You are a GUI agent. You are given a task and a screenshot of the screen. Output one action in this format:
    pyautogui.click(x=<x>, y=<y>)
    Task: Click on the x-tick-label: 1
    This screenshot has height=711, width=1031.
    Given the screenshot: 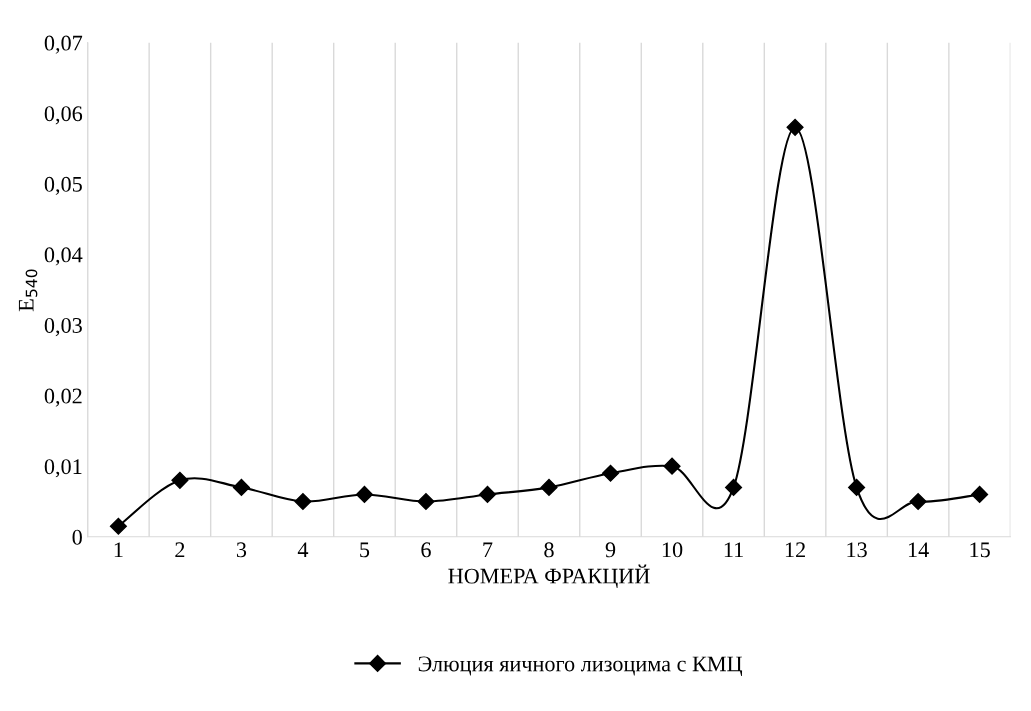 What is the action you would take?
    pyautogui.click(x=118, y=550)
    